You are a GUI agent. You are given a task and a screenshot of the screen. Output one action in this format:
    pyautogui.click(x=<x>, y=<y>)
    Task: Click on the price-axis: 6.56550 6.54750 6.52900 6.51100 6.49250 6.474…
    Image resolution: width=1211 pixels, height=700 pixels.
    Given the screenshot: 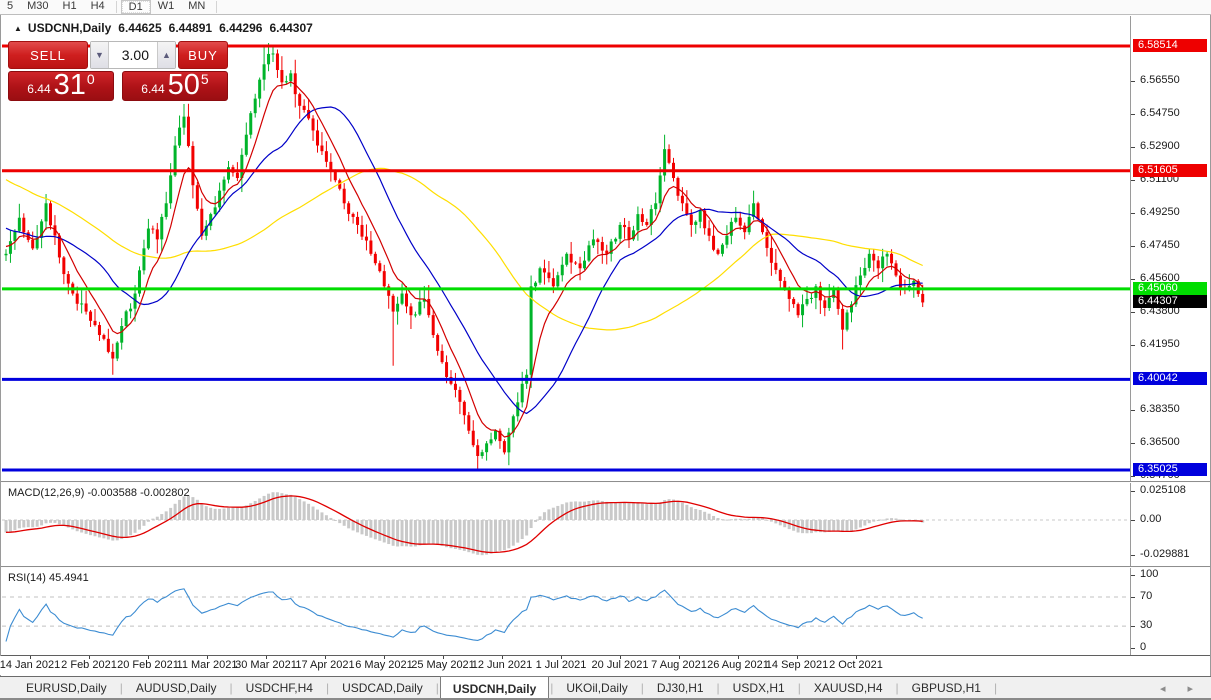 What is the action you would take?
    pyautogui.click(x=1170, y=335)
    